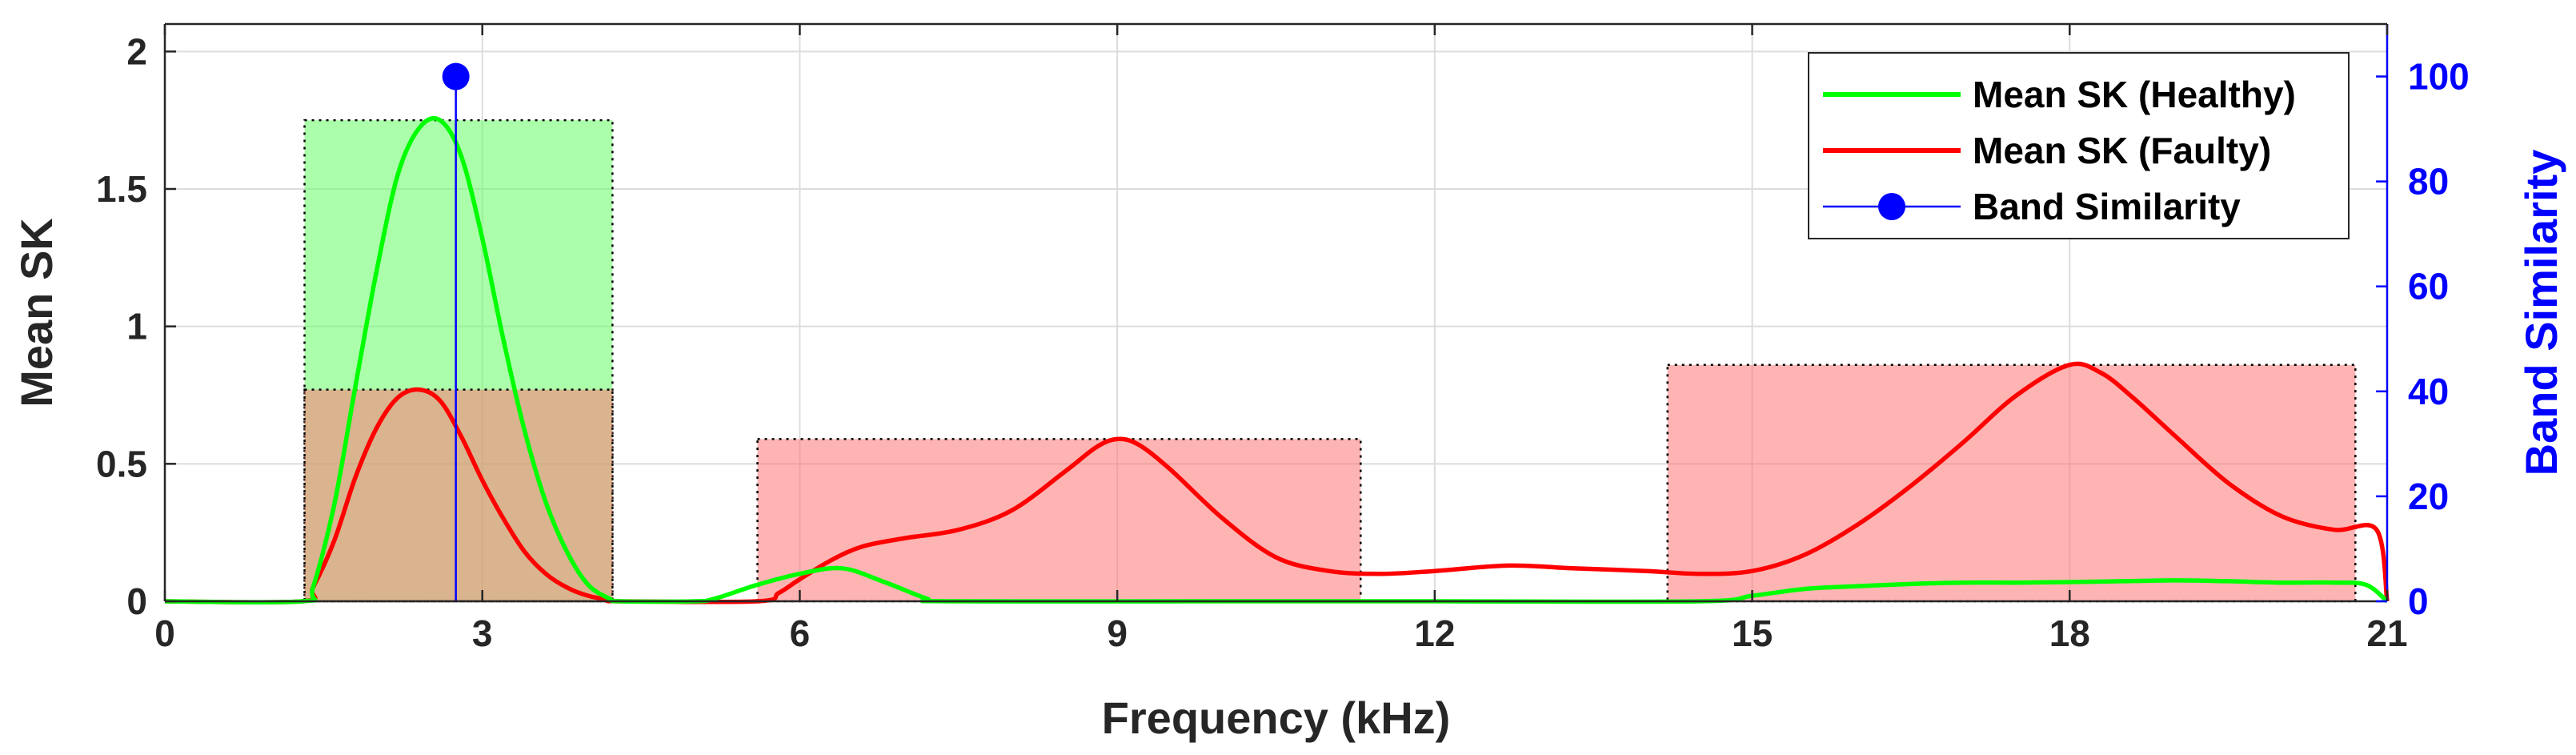  I want to click on legend-label-faulty: Mean SK (Faulty), so click(2122, 151).